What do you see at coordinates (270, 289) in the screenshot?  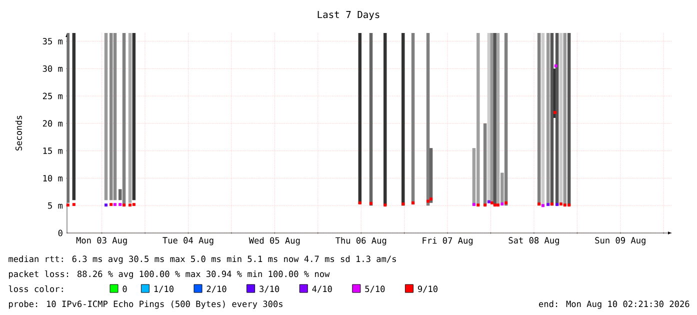 I see `legend-label: 3/10` at bounding box center [270, 289].